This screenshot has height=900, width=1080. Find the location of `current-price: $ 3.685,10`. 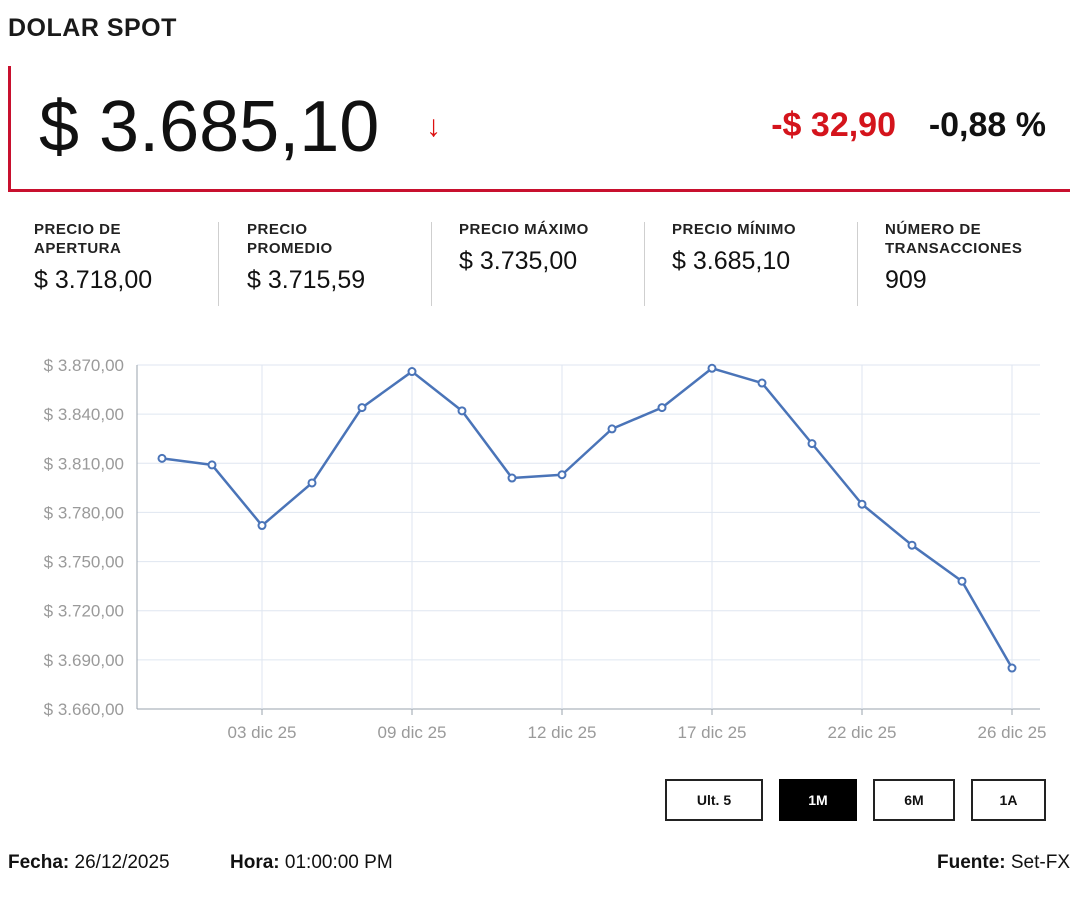

current-price: $ 3.685,10 is located at coordinates (209, 127).